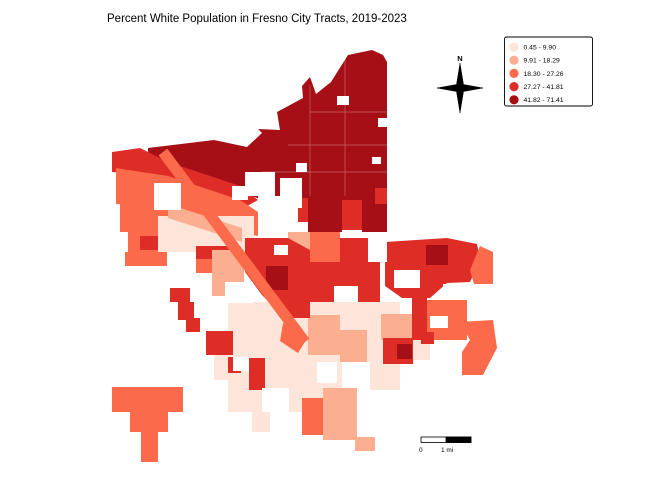 This screenshot has height=480, width=672. What do you see at coordinates (324, 126) in the screenshot?
I see `tract-boundaries` at bounding box center [324, 126].